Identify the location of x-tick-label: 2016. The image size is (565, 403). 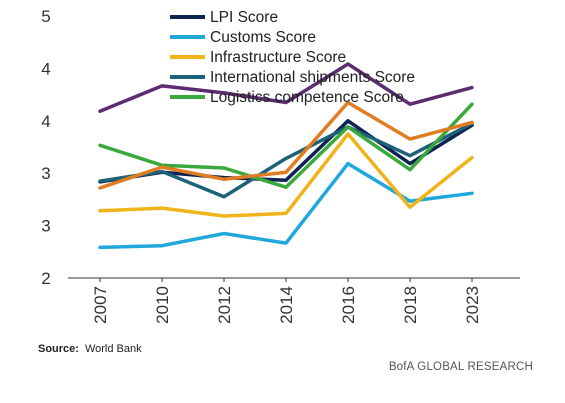
(348, 305).